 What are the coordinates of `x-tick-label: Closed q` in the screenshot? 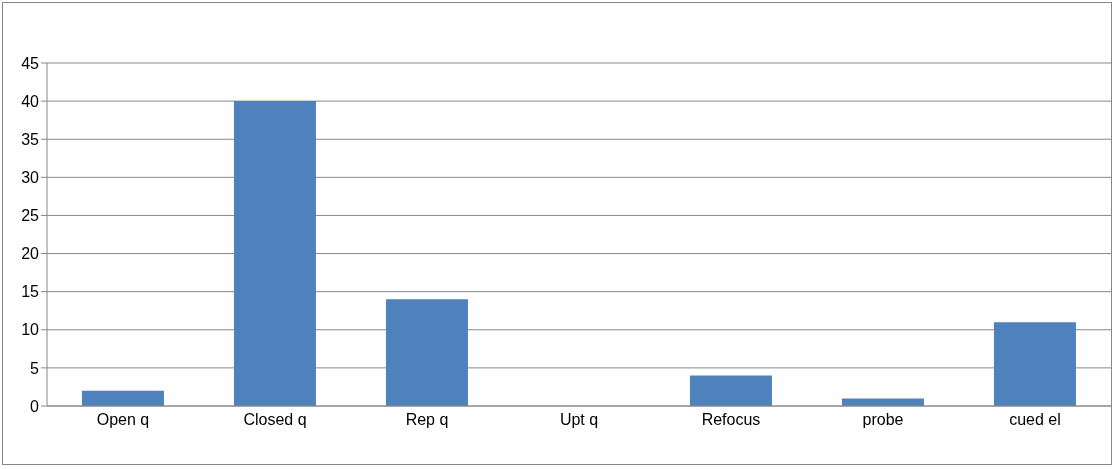 It's located at (275, 420).